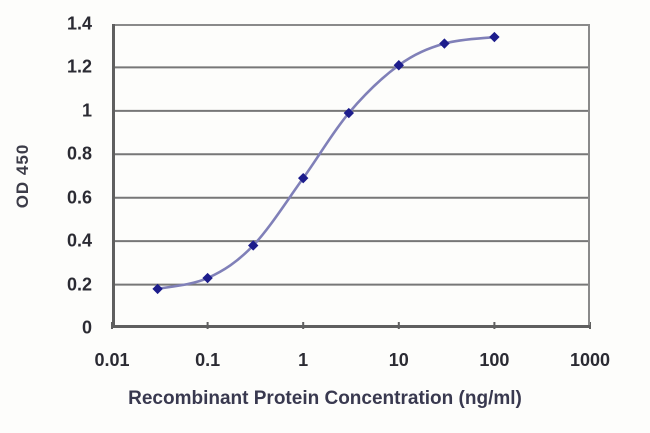 Image resolution: width=650 pixels, height=433 pixels. What do you see at coordinates (79, 197) in the screenshot?
I see `y-tick-label: 0.6` at bounding box center [79, 197].